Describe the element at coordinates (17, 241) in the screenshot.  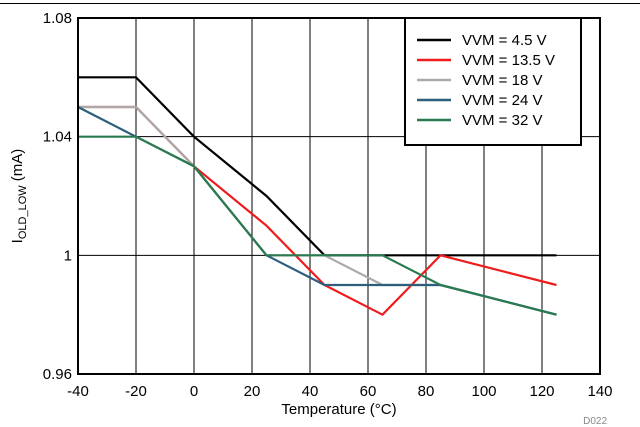
I see `y-axis-label-main: I` at that location.